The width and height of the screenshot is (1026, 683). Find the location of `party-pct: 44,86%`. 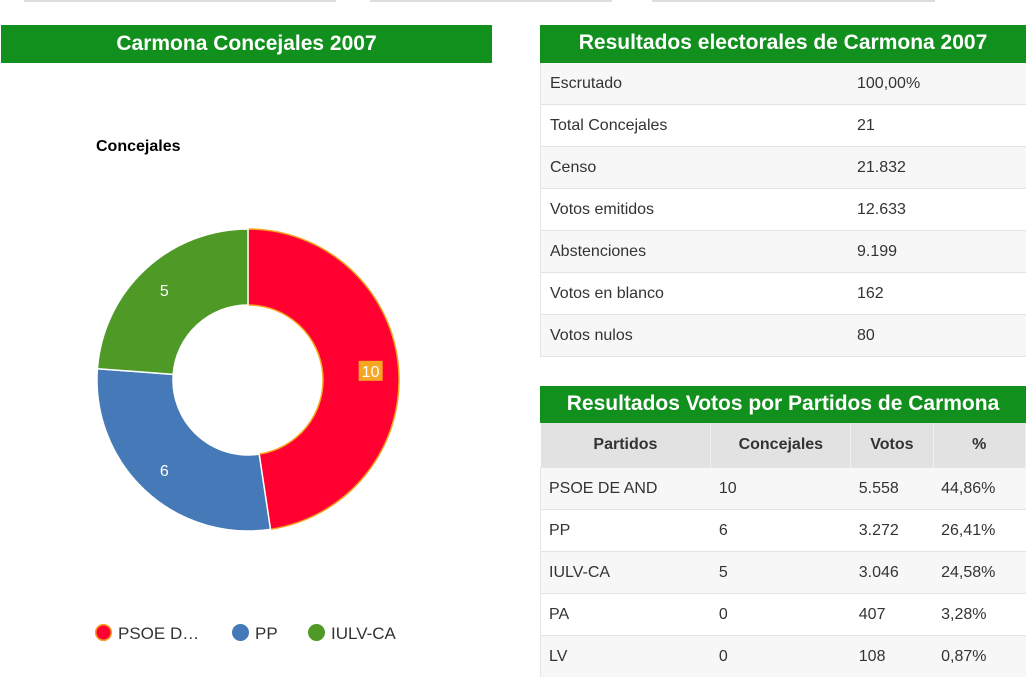

party-pct: 44,86% is located at coordinates (979, 488).